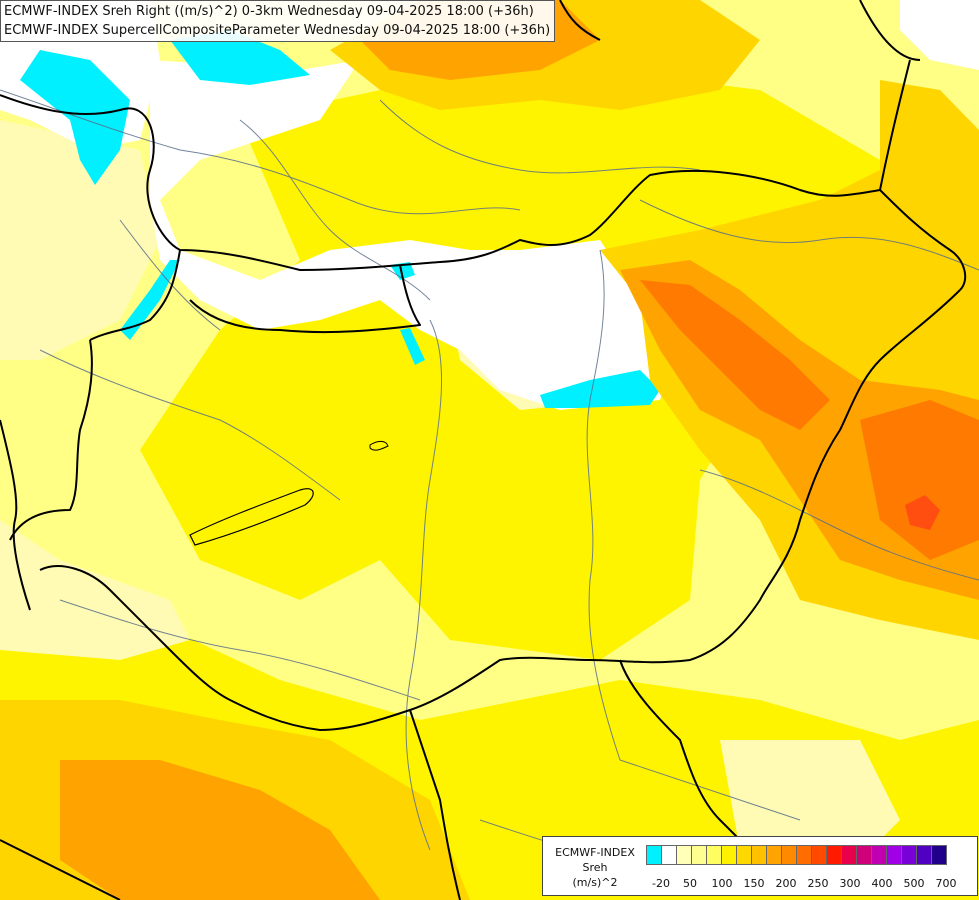 The height and width of the screenshot is (900, 979). I want to click on field-cyan-small1, so click(402, 271).